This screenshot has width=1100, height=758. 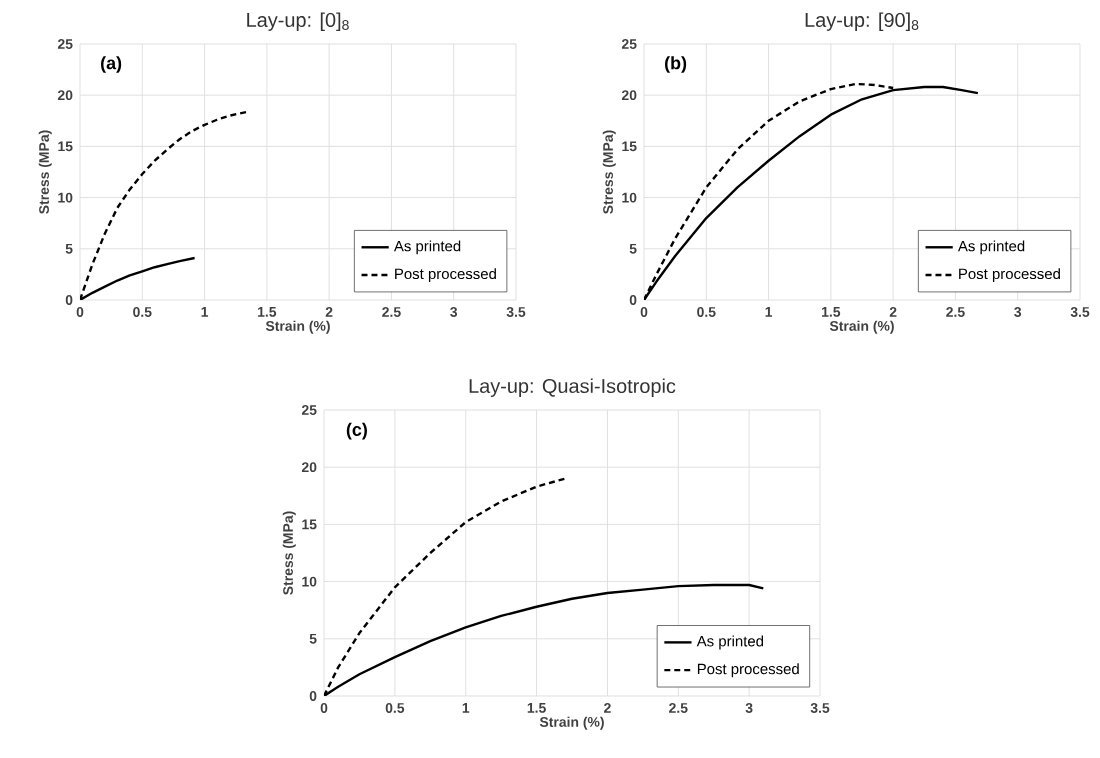 What do you see at coordinates (111, 64) in the screenshot?
I see `annotation: (a)` at bounding box center [111, 64].